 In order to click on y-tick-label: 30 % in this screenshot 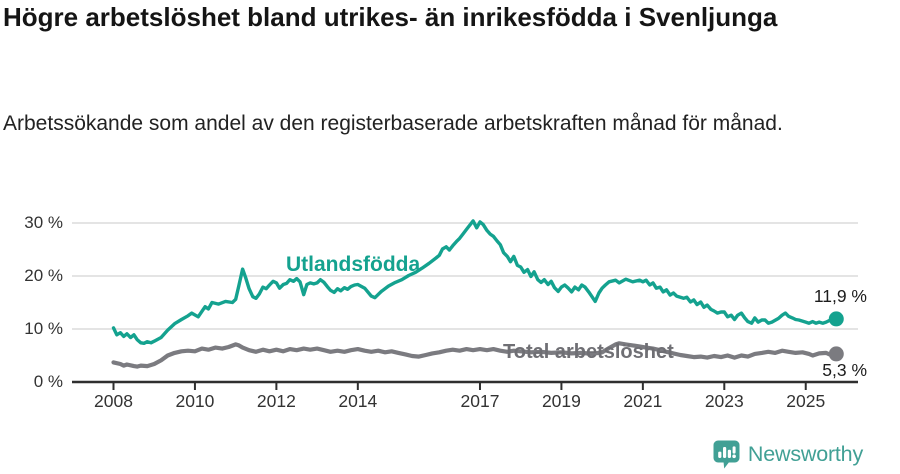, I will do `click(43, 222)`.